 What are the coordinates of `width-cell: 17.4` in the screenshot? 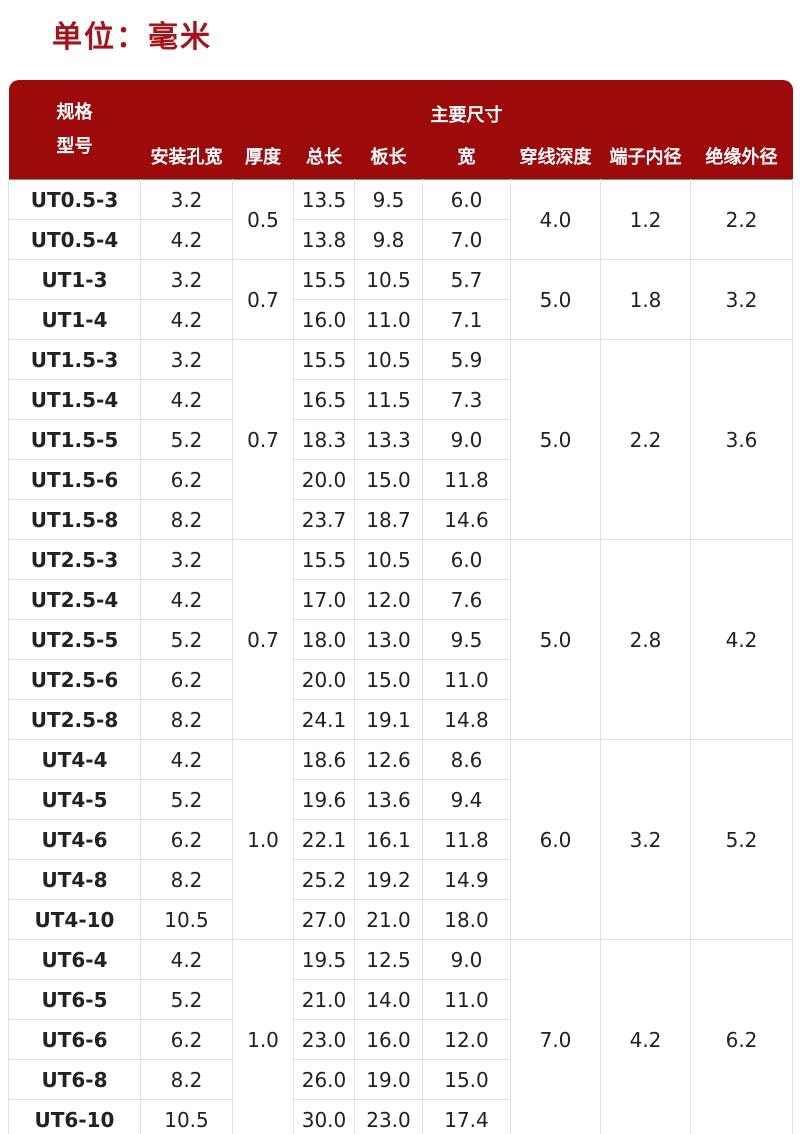 It's located at (466, 1116).